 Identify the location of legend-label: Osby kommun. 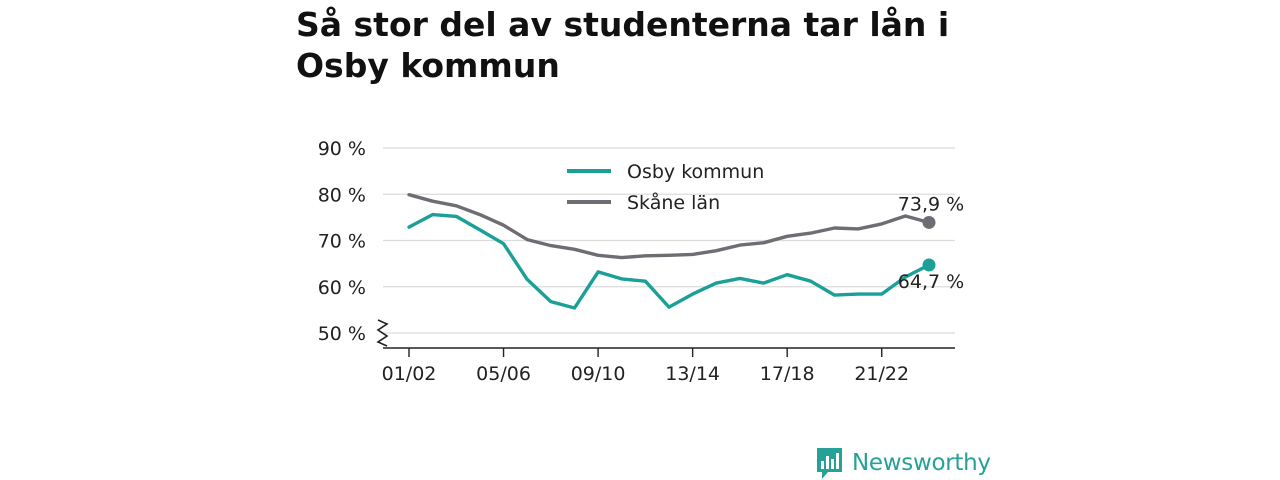
(695, 172).